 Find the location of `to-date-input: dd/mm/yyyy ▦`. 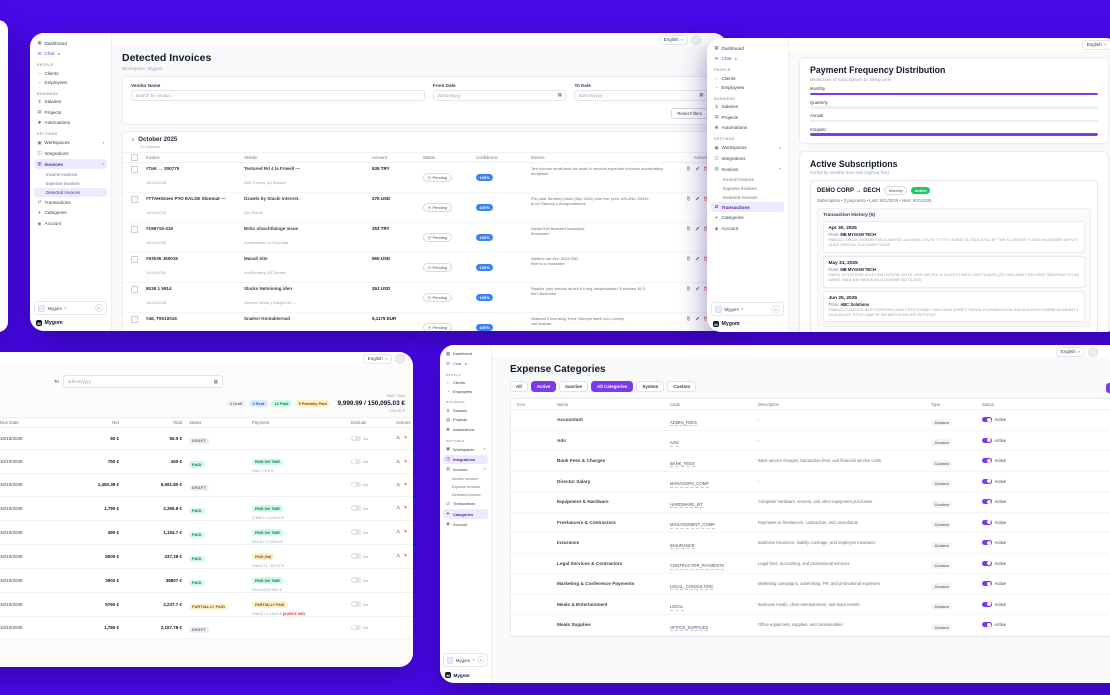

to-date-input: dd/mm/yyyy ▦ is located at coordinates (641, 95).